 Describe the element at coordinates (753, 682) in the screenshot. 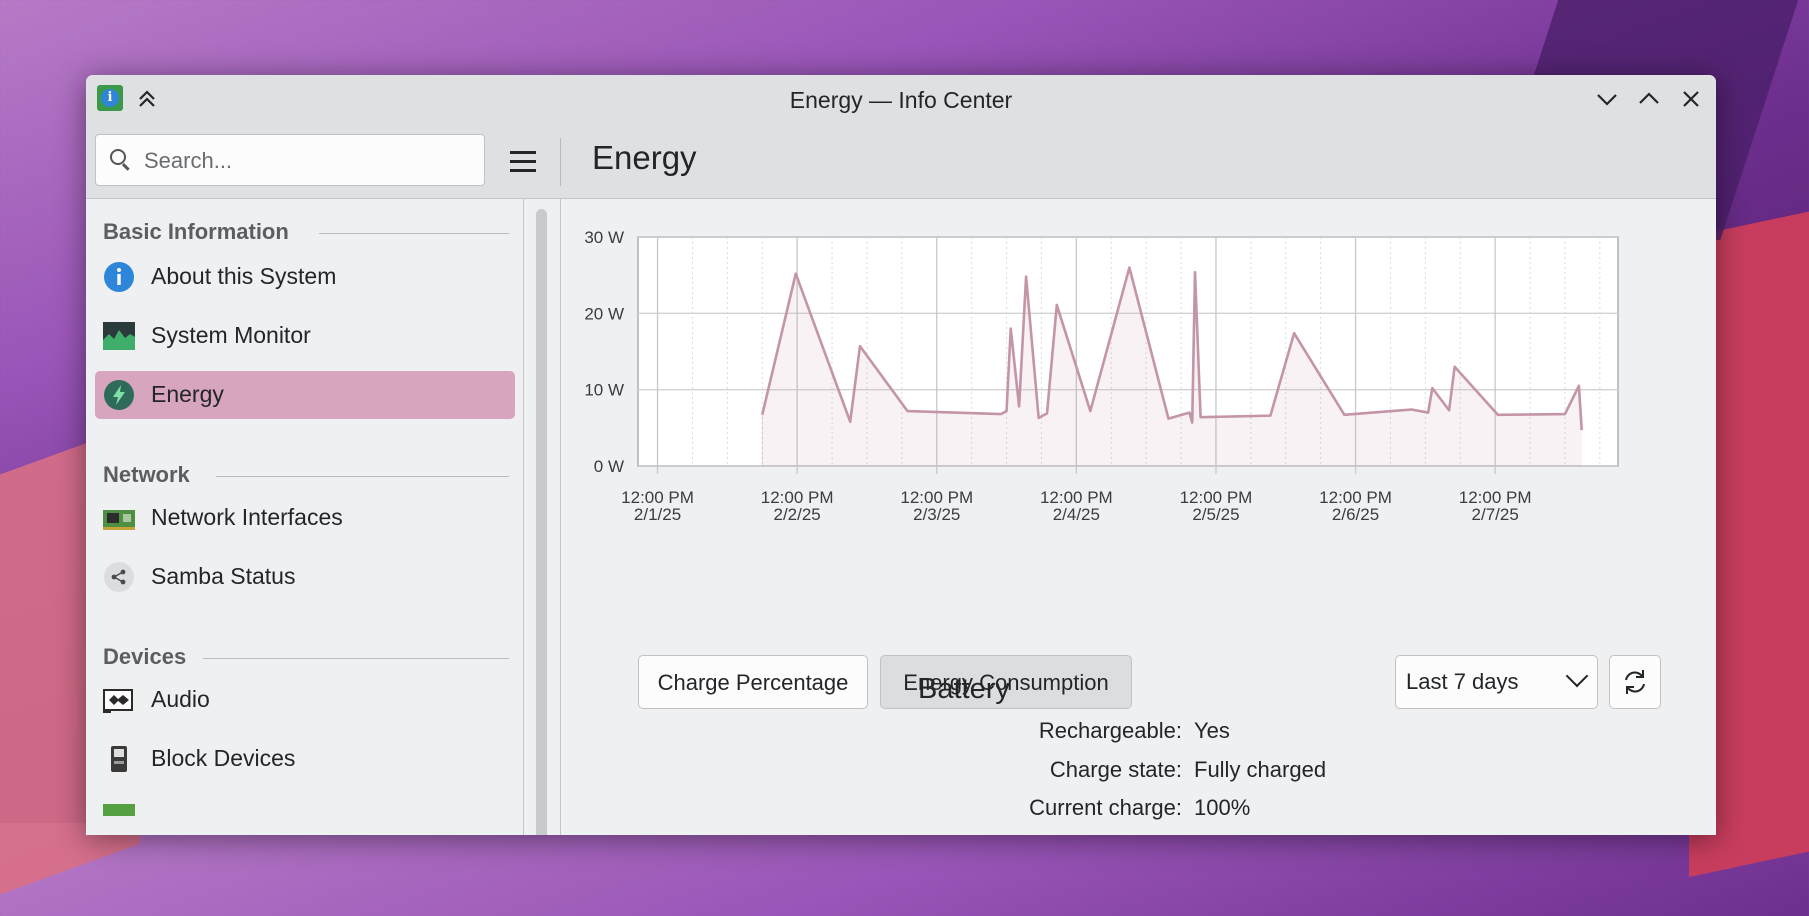

I see `charge-percentage-button: Charge Percentage` at that location.